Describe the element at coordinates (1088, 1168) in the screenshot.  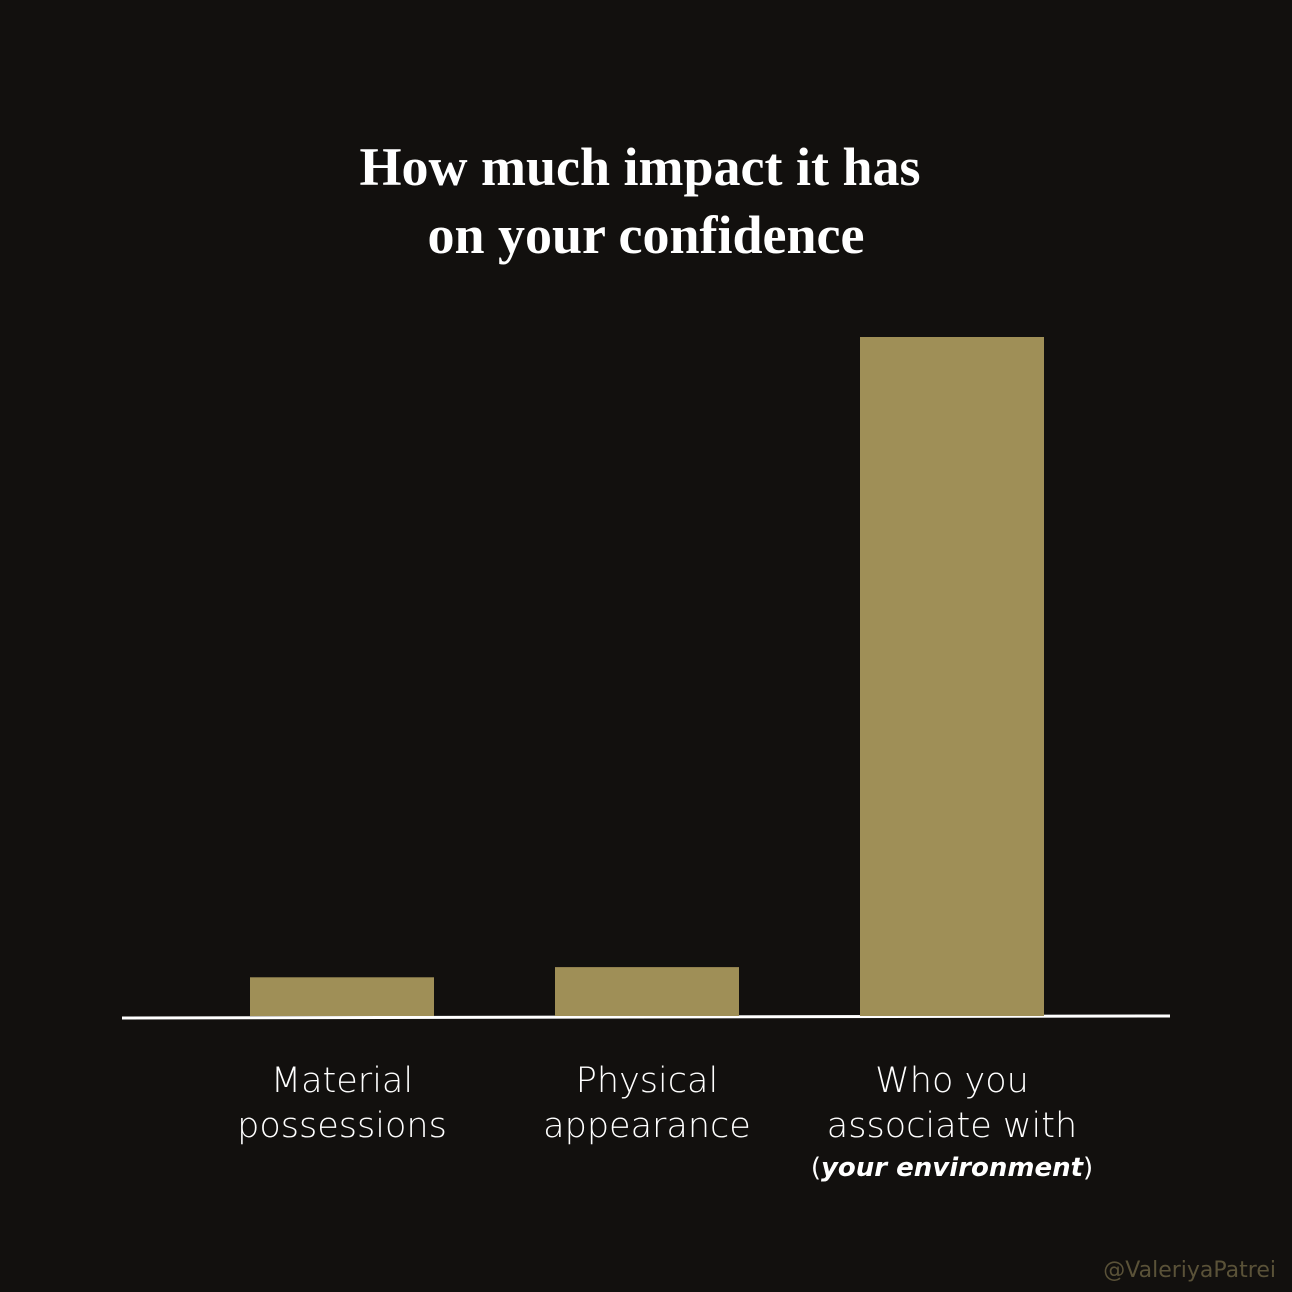
I see `annotation-part: )` at that location.